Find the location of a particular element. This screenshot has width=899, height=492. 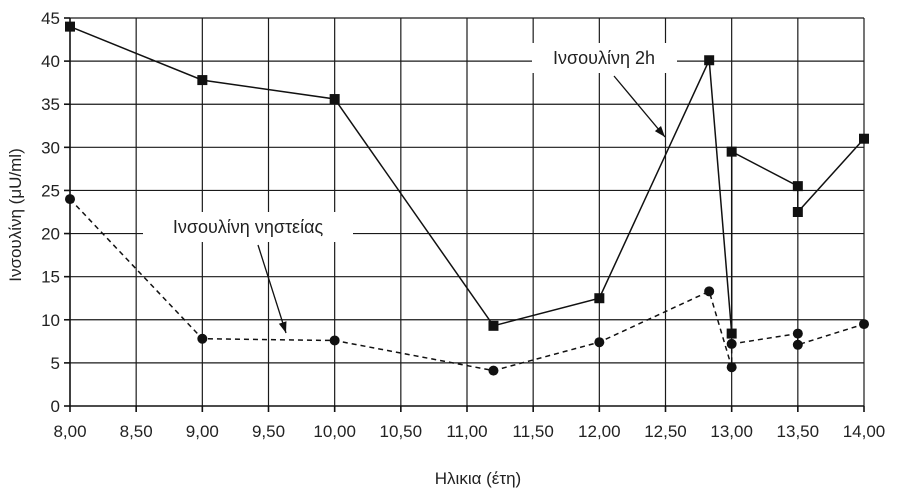

x-tick-label: 8,00 is located at coordinates (69, 431).